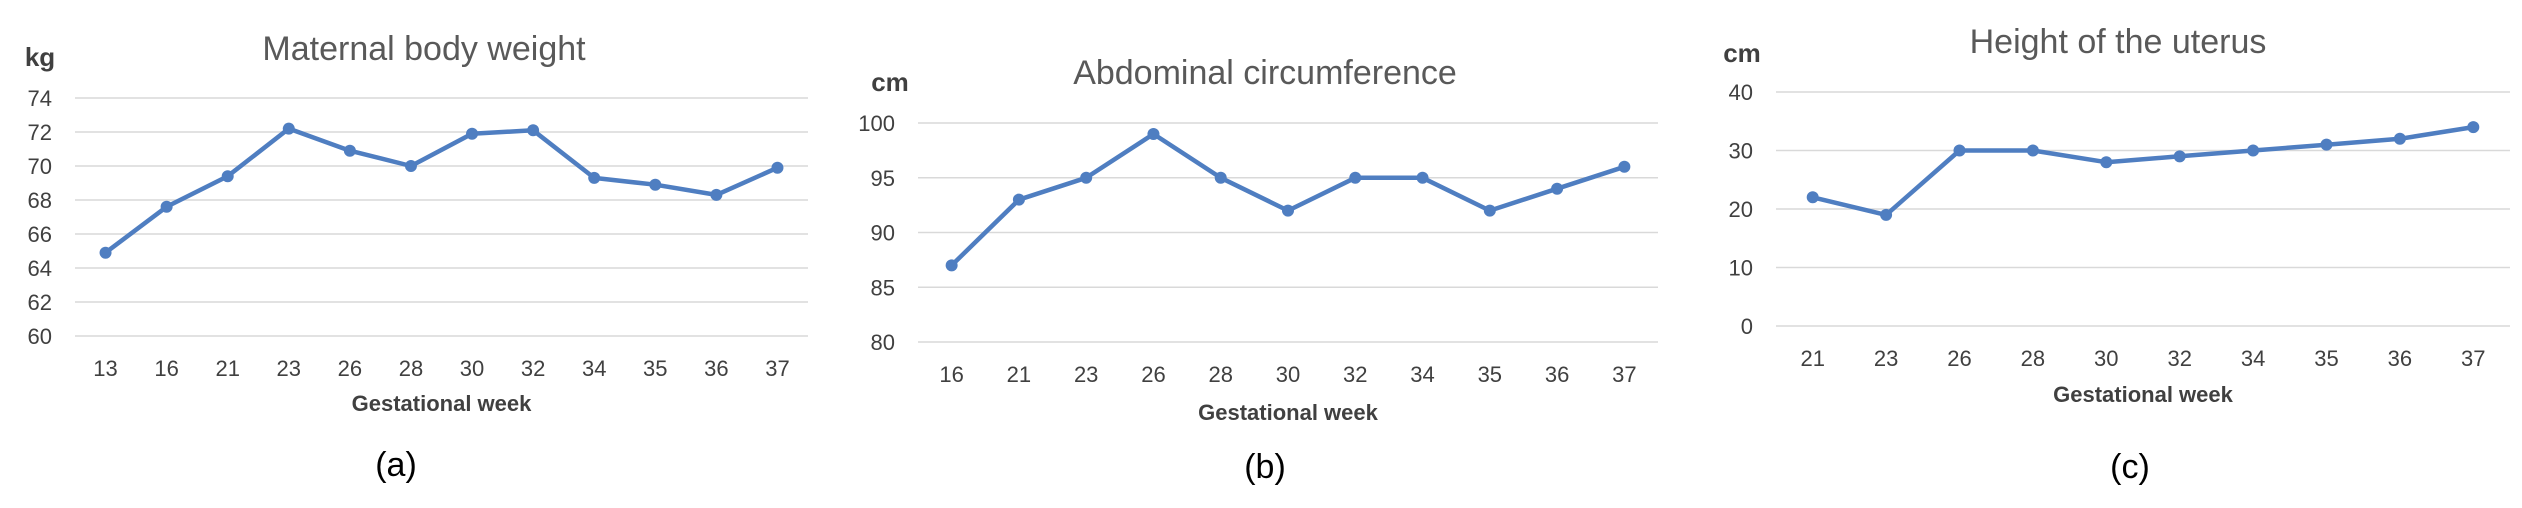 The image size is (2522, 508). What do you see at coordinates (40, 234) in the screenshot?
I see `y-tick-label: 66` at bounding box center [40, 234].